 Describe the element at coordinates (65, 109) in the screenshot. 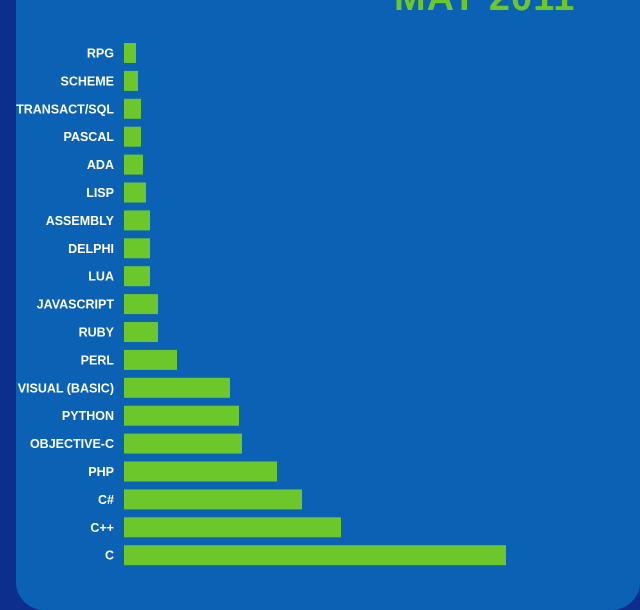

I see `category-label-transact-sql: TRANSACT/SQL` at that location.